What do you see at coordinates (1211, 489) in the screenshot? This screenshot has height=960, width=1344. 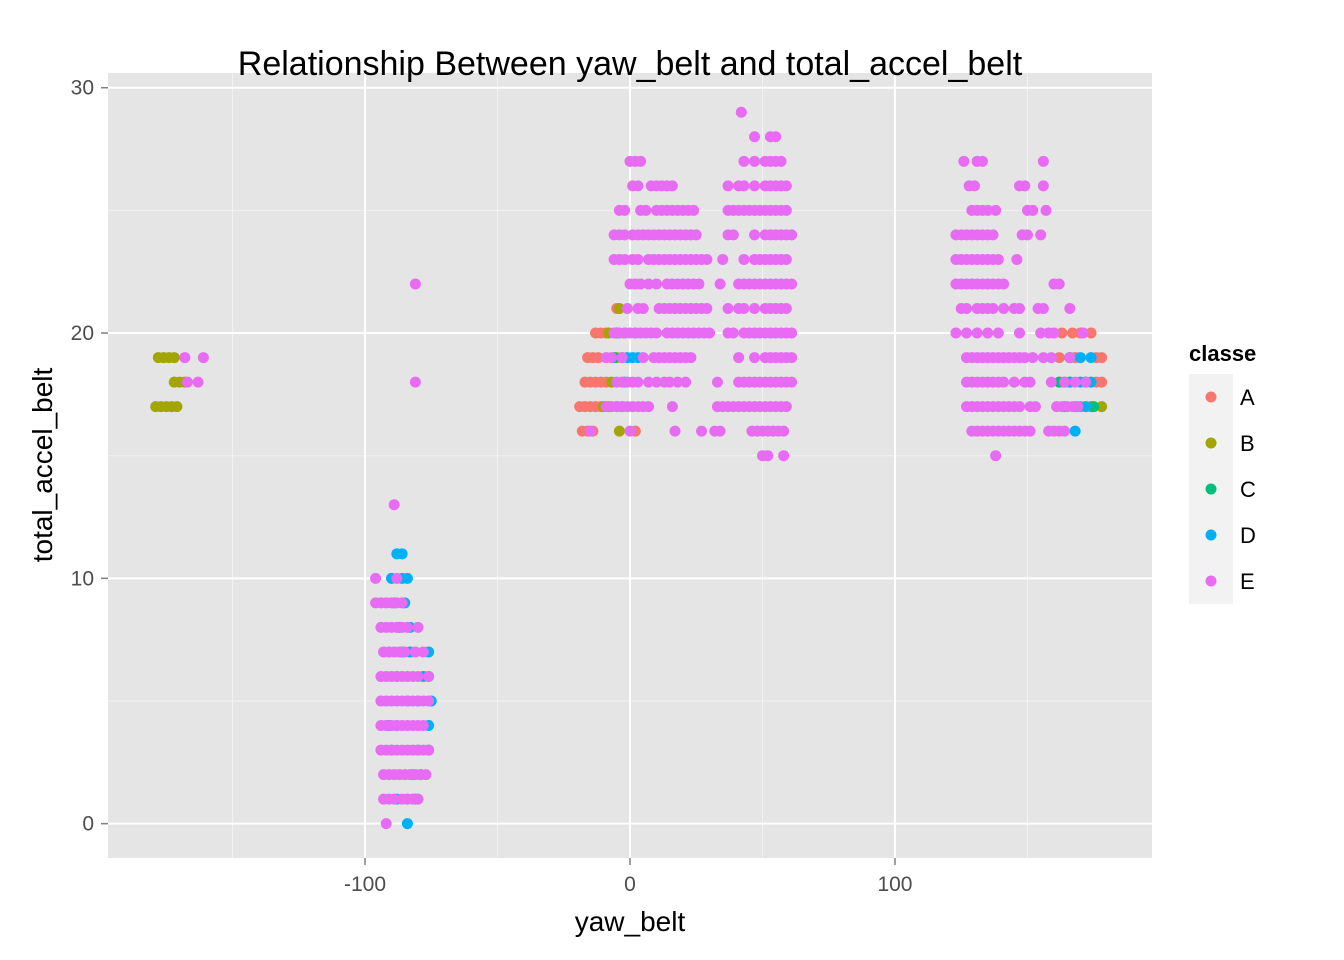 I see `legend-key-C` at bounding box center [1211, 489].